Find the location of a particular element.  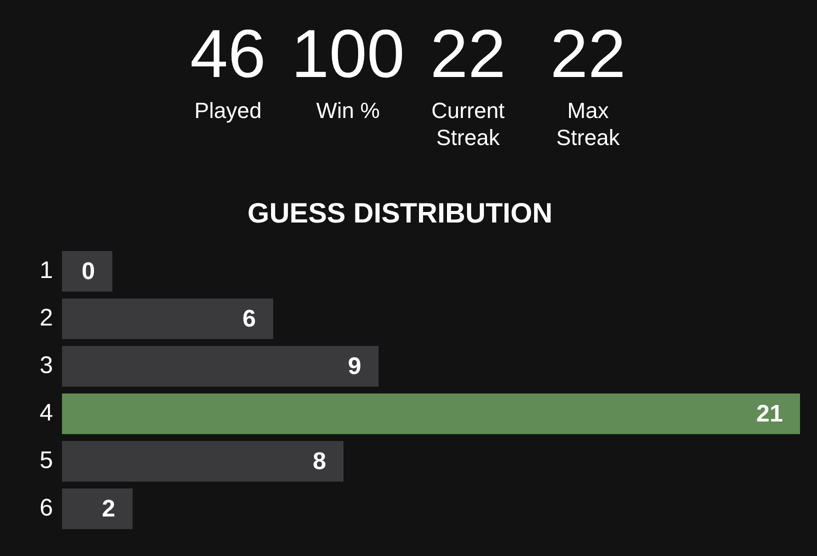

y-tick-label: 2 is located at coordinates (46, 318).